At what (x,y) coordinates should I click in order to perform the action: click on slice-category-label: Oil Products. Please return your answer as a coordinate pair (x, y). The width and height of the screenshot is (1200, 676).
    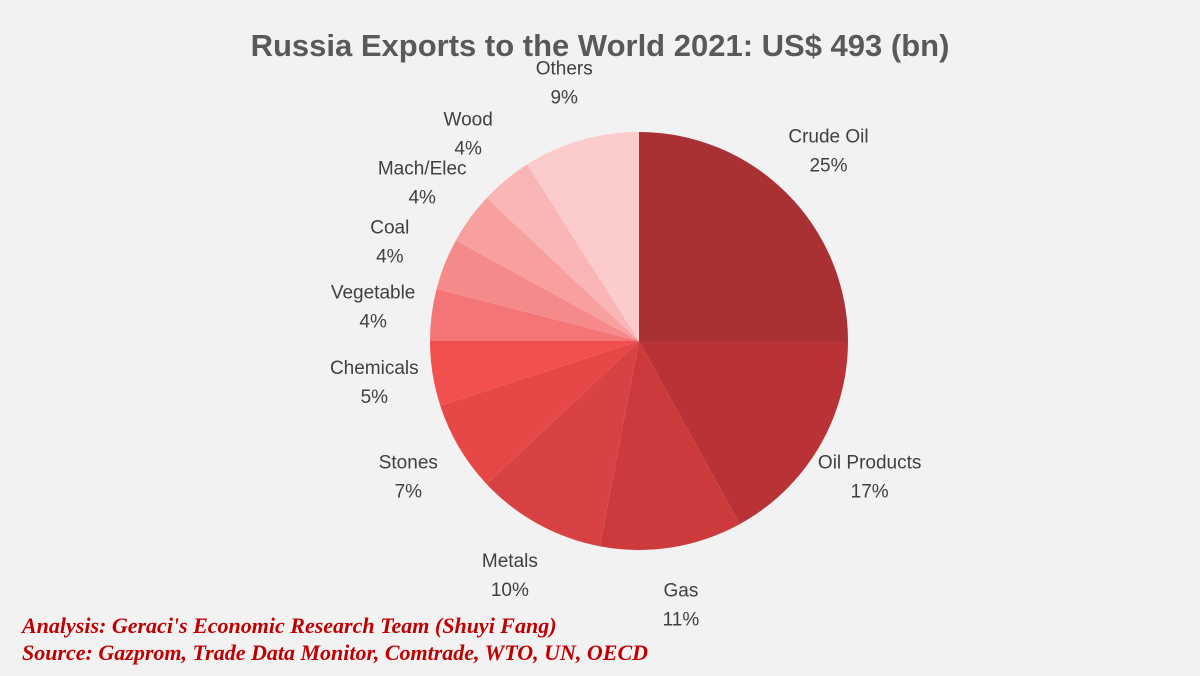
    Looking at the image, I should click on (869, 462).